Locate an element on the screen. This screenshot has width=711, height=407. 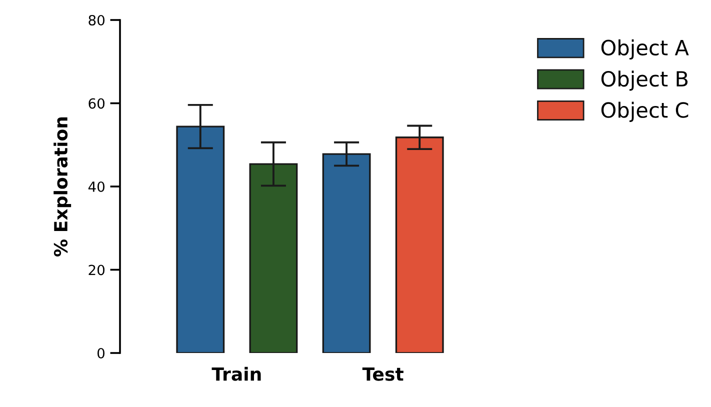
legend-label: Object C is located at coordinates (644, 112).